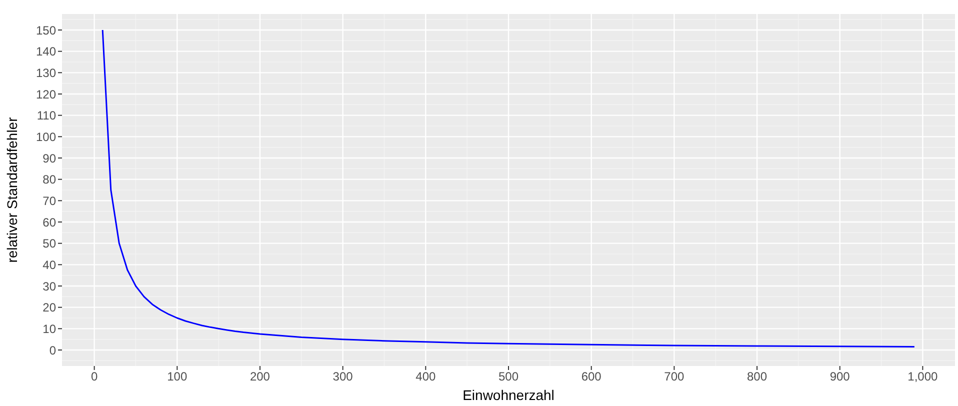 The image size is (958, 406). What do you see at coordinates (426, 377) in the screenshot?
I see `x-tick-label: 400` at bounding box center [426, 377].